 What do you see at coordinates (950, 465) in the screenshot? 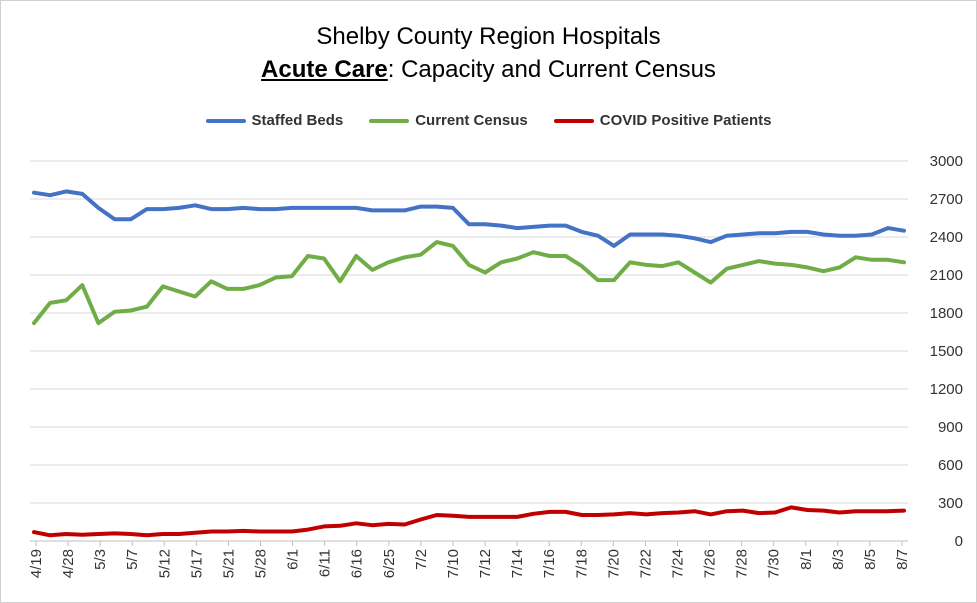
I see `y-tick-label: 600` at bounding box center [950, 465].